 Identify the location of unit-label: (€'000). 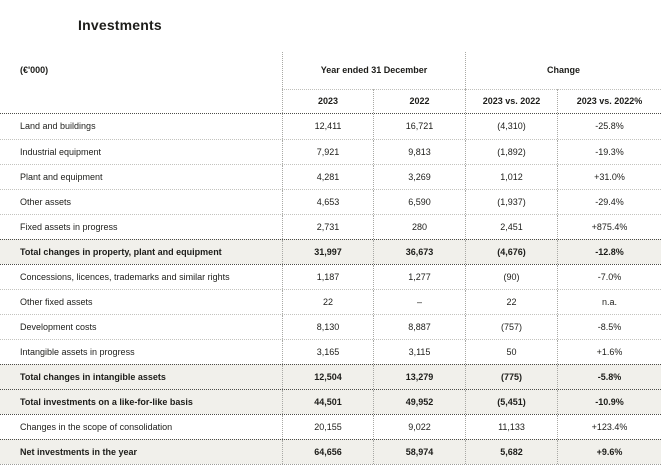
(34, 70).